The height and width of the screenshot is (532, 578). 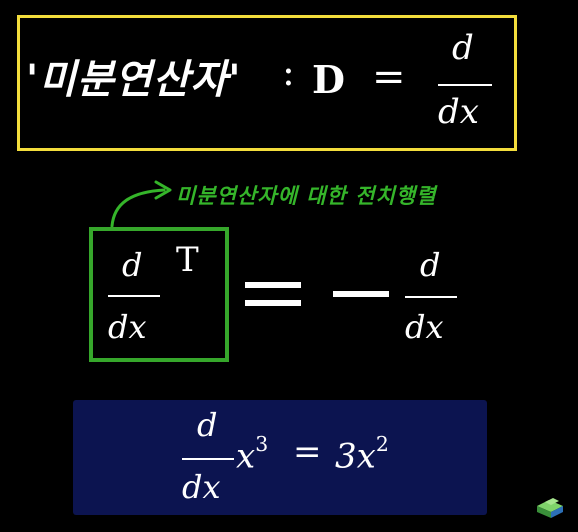 I want to click on example-power-term: x3, so click(x=252, y=454).